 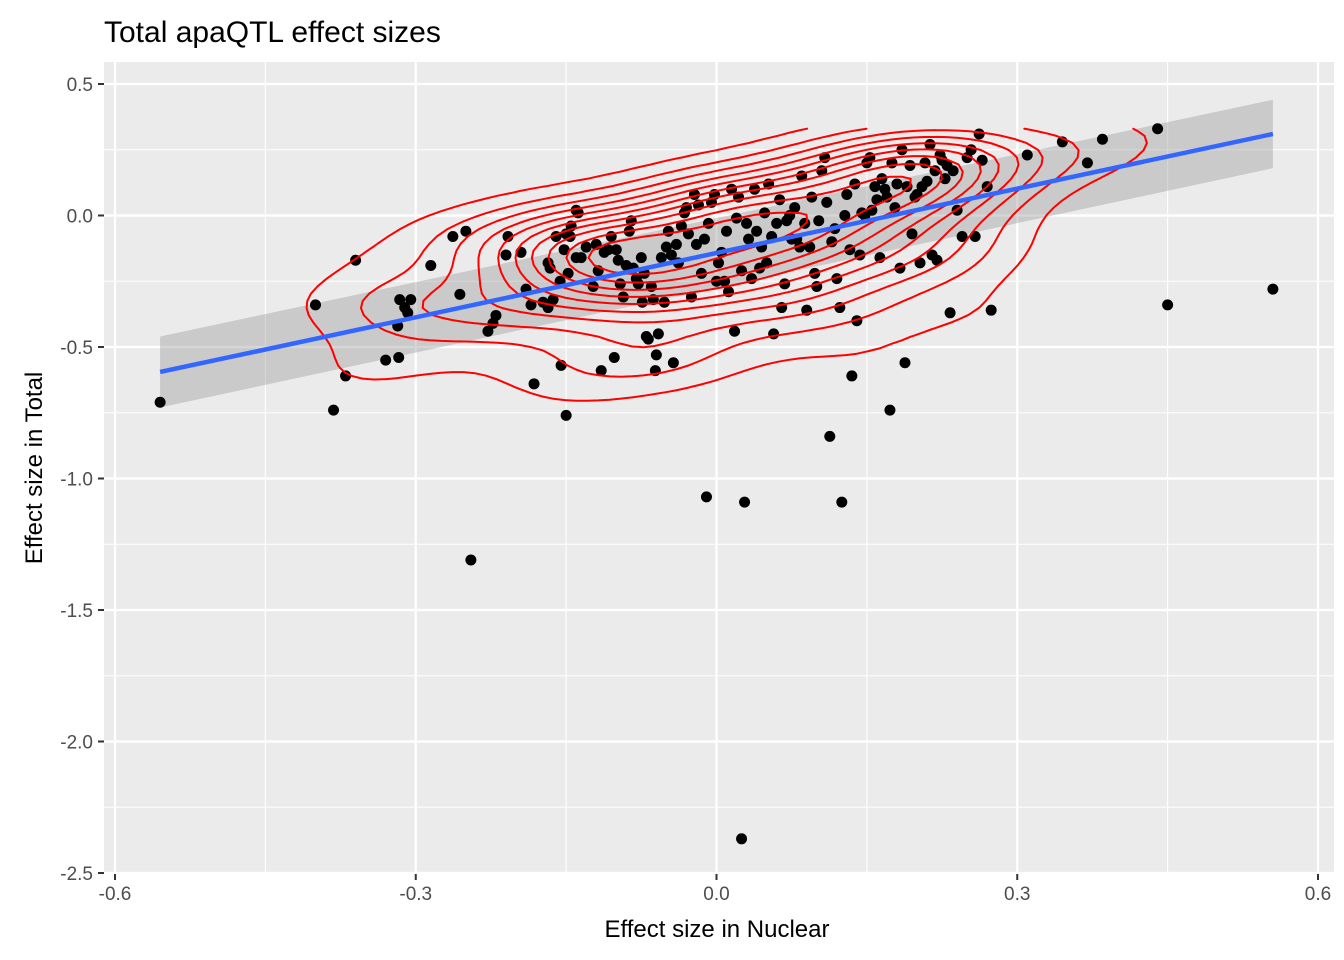 I want to click on x-tick-label: -0.3, so click(x=415, y=894).